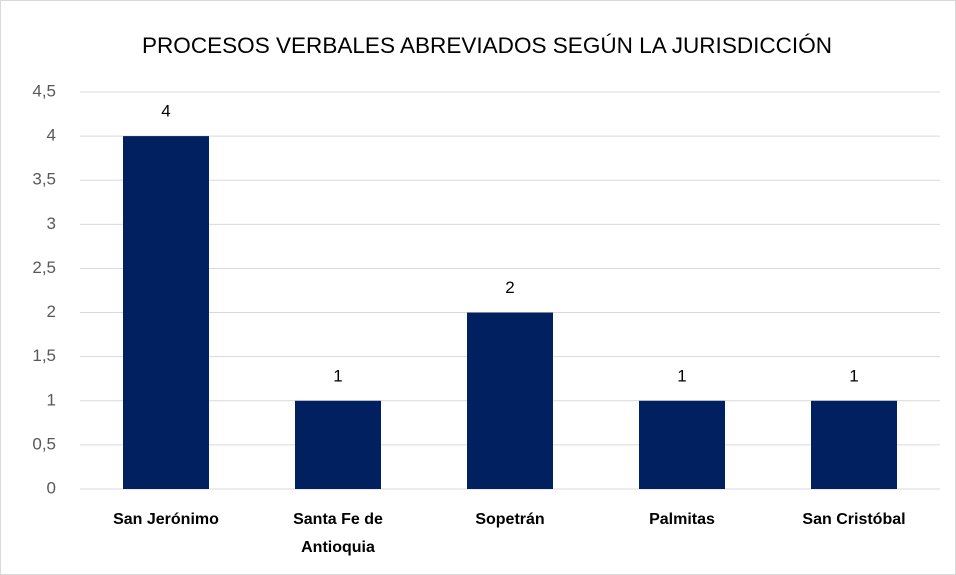 This screenshot has width=956, height=575. I want to click on x-tick-label: San Cristóbal, so click(854, 519).